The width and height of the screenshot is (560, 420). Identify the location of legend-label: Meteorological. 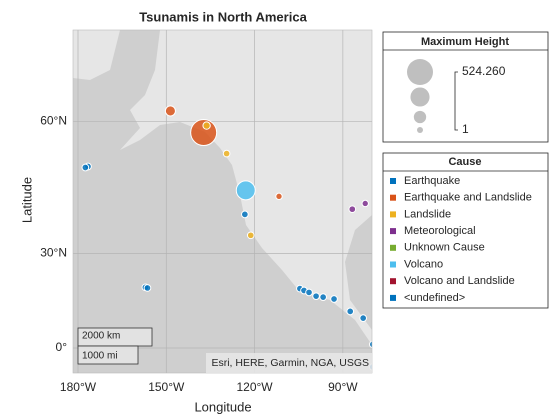
(440, 231).